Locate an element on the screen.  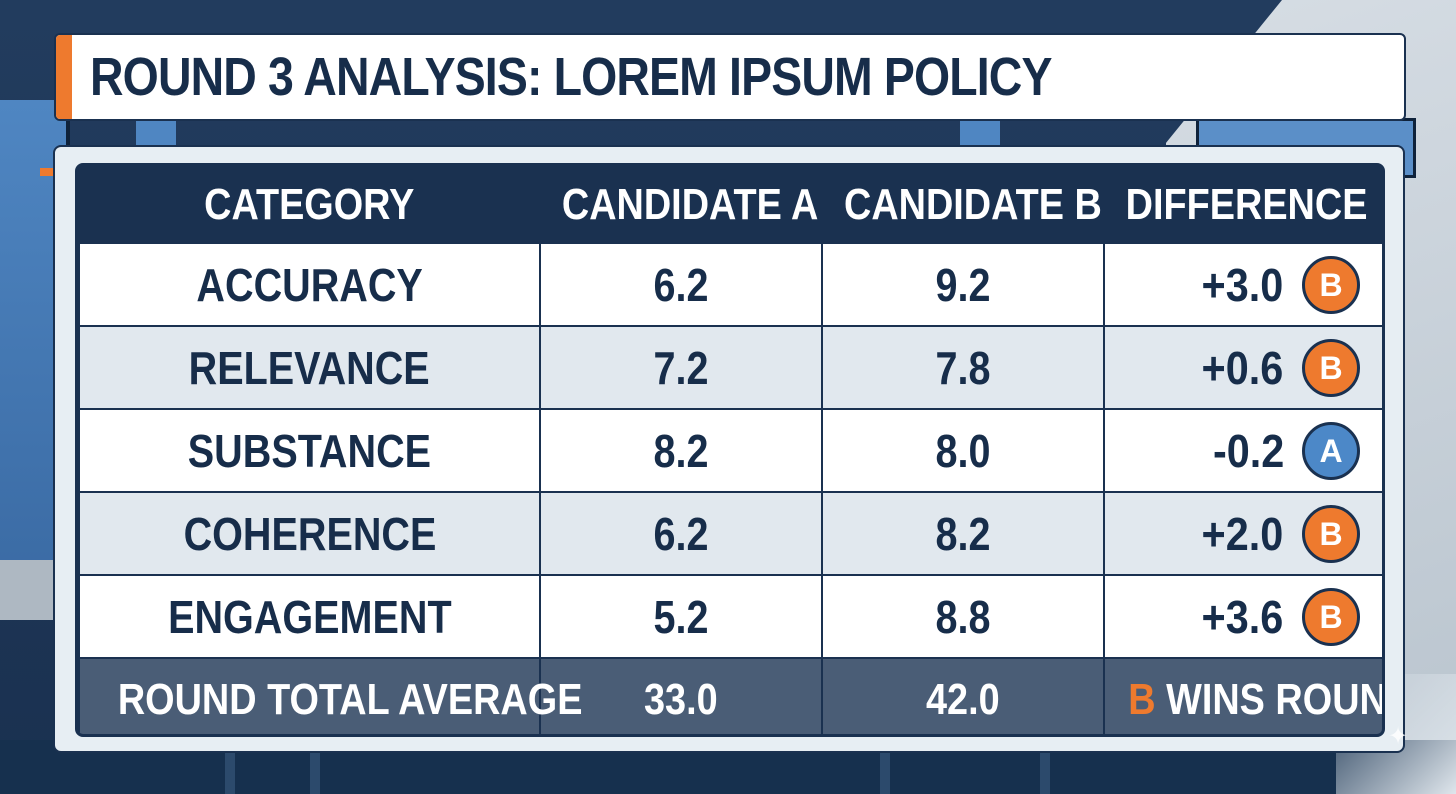
cell-difference: +3.0 B is located at coordinates (1242, 284).